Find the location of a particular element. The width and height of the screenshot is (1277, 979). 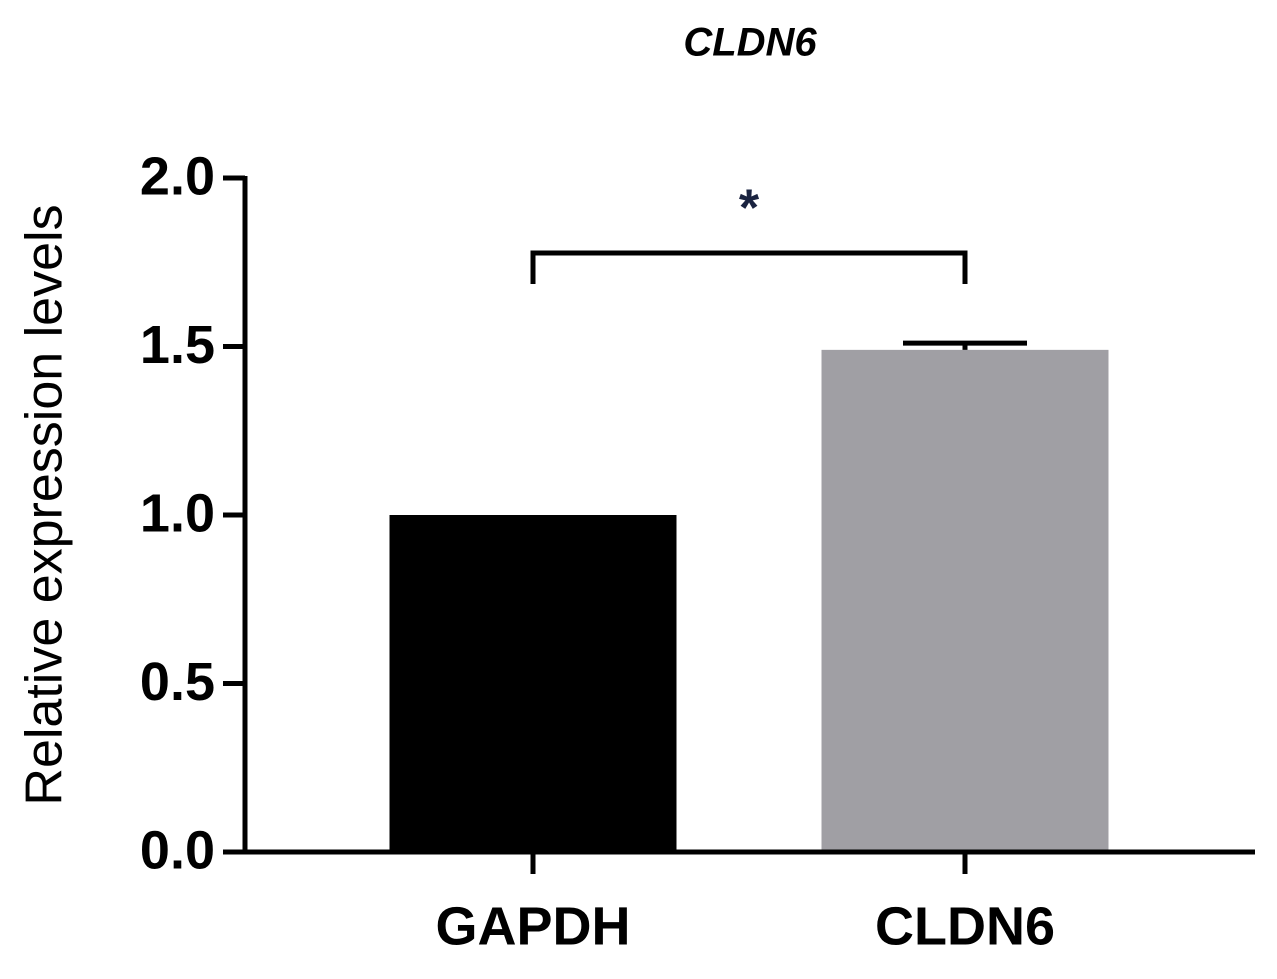

chart-title: CLDN6 is located at coordinates (750, 43).